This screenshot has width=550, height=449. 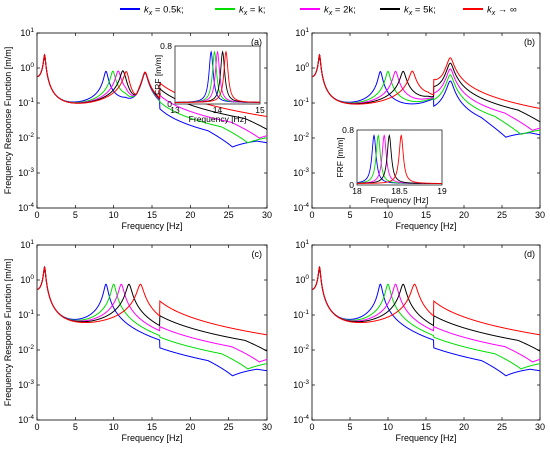 I want to click on legend-label: kx = 2k;, so click(x=340, y=11).